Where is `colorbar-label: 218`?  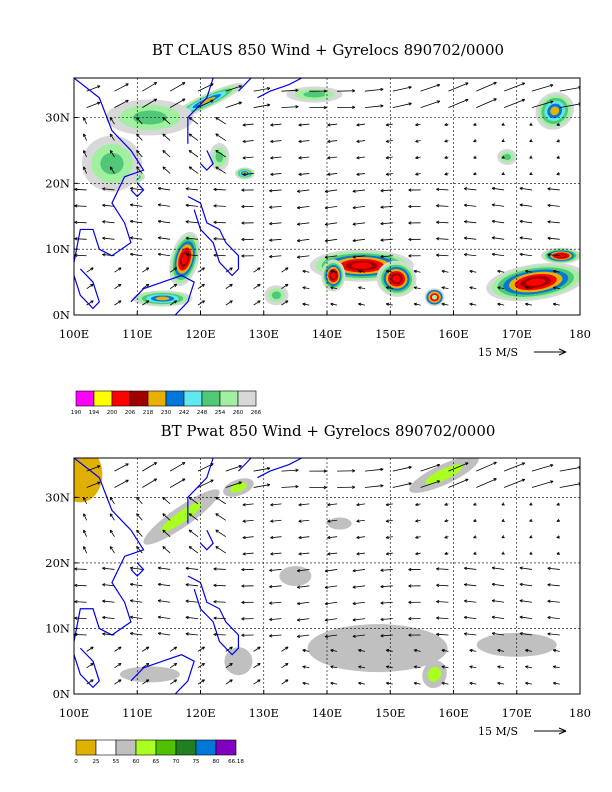
colorbar-label: 218 is located at coordinates (148, 413).